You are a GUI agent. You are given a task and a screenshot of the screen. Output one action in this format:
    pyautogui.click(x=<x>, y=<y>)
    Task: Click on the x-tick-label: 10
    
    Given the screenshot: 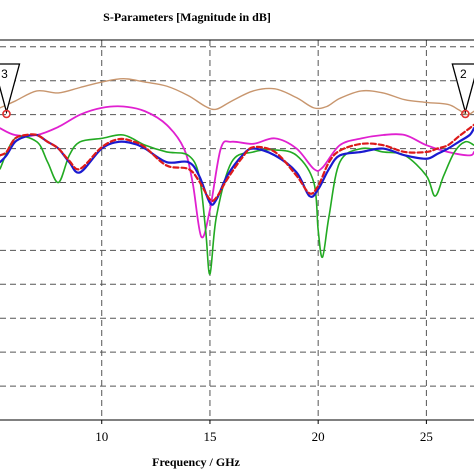 What is the action you would take?
    pyautogui.click(x=101, y=436)
    